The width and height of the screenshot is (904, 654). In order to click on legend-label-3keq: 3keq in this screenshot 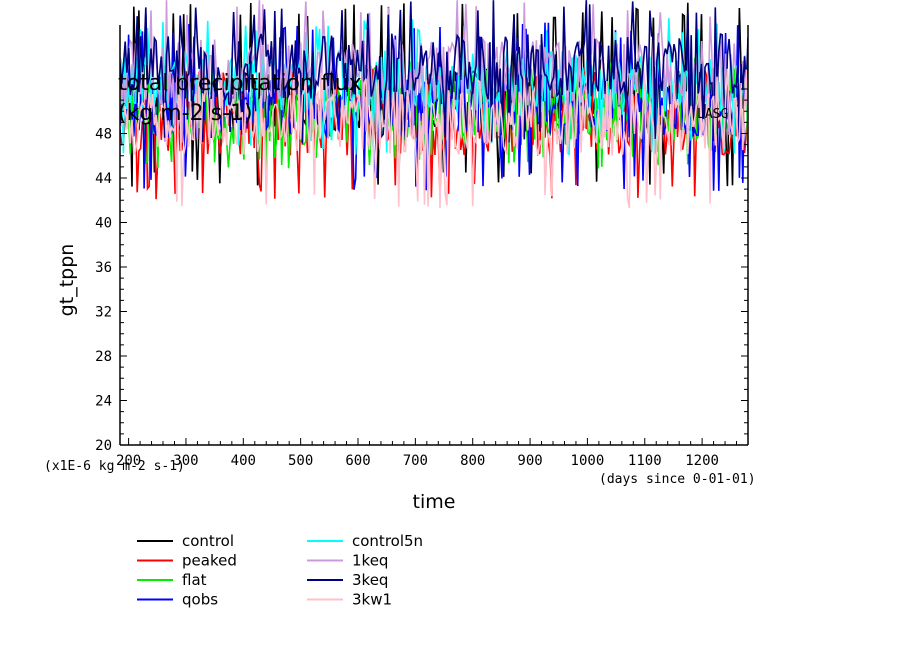, I will do `click(370, 580)`.